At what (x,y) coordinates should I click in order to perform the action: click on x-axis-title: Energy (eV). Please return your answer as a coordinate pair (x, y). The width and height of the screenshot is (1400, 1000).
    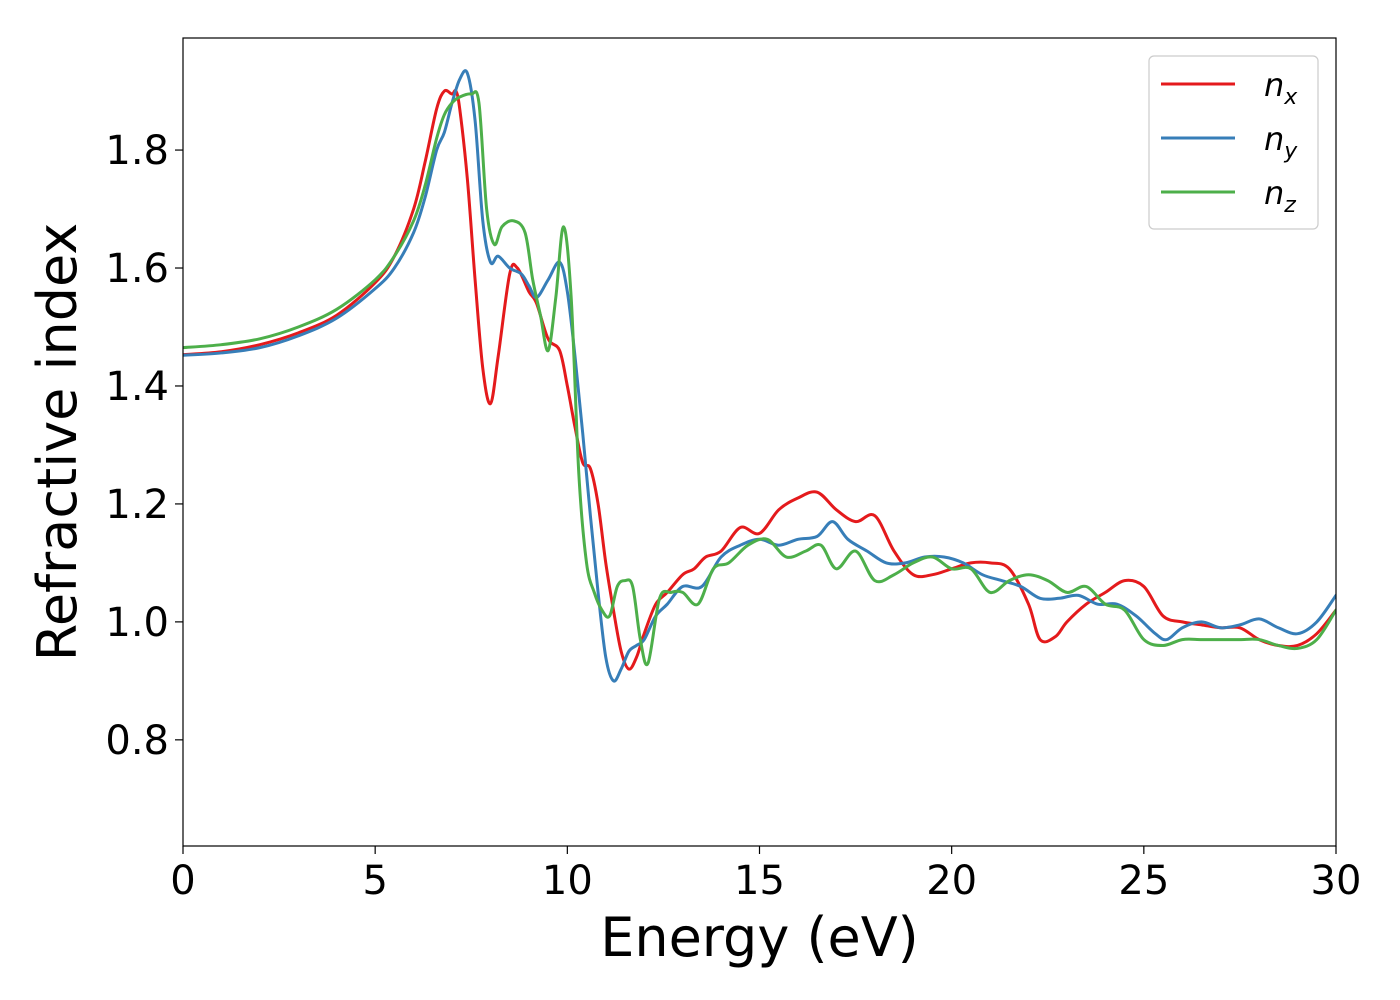
    Looking at the image, I should click on (759, 937).